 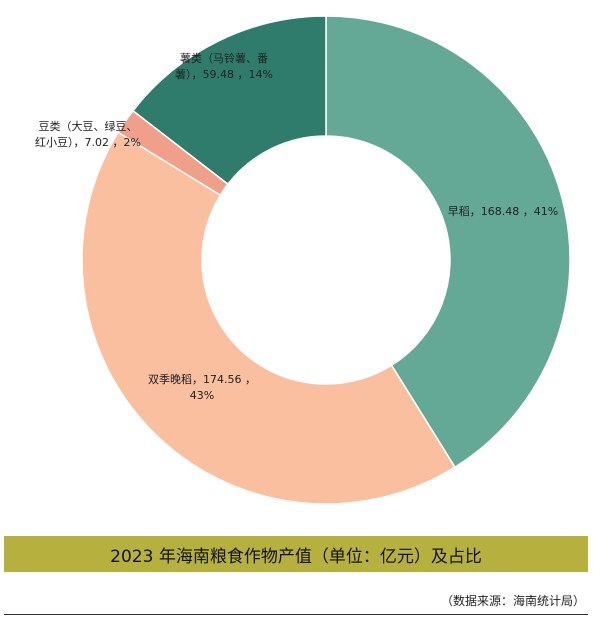 I want to click on label-beans: 豆类（大豆、绿豆、红小豆），7.02 ，2%, so click(x=88, y=134).